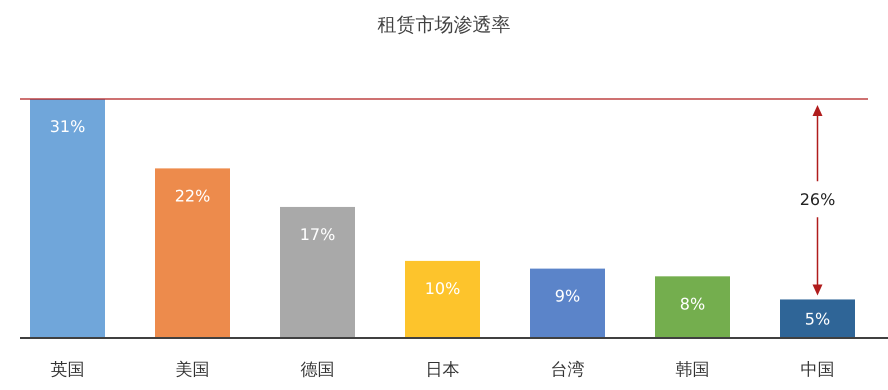 The height and width of the screenshot is (390, 888). Describe the element at coordinates (818, 200) in the screenshot. I see `annotation: 26%` at that location.